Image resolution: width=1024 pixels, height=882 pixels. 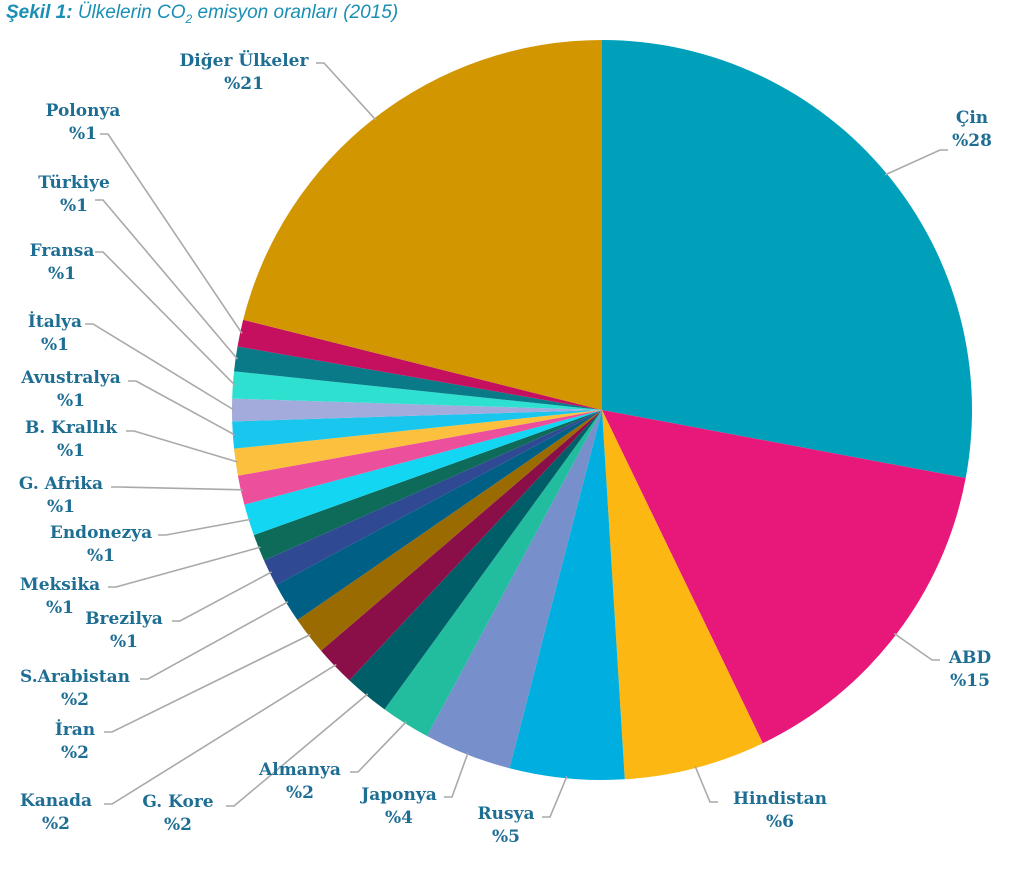 I want to click on pie-slice-endonezya, so click(x=423, y=473).